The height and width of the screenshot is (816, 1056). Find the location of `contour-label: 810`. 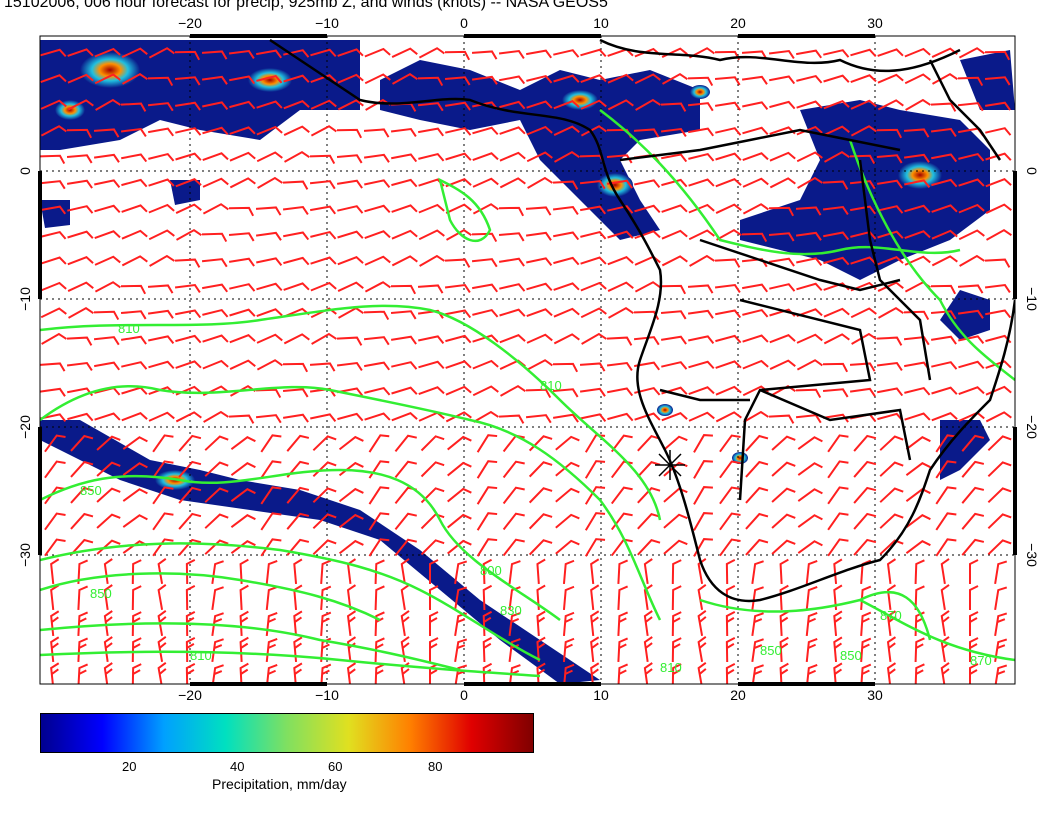

contour-label: 810 is located at coordinates (129, 328).